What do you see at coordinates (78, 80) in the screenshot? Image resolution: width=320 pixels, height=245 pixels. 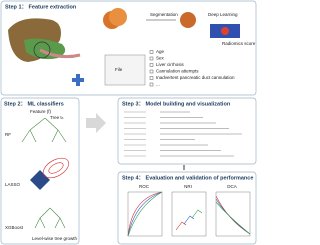 I see `plus` at bounding box center [78, 80].